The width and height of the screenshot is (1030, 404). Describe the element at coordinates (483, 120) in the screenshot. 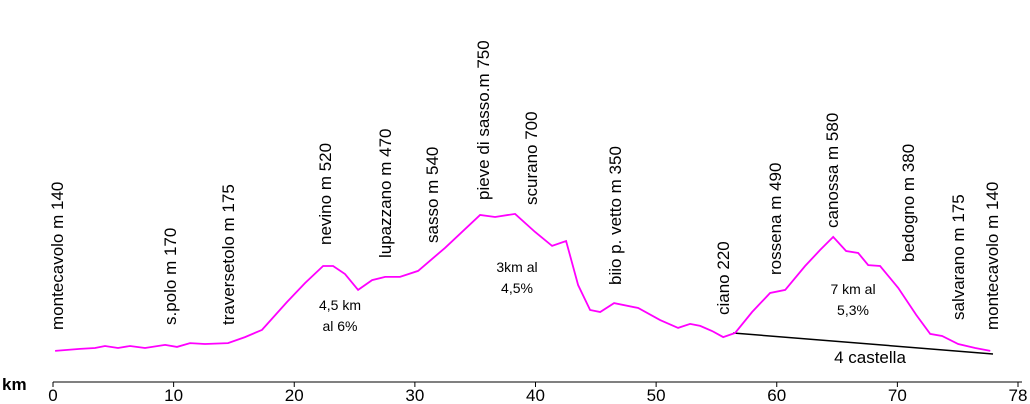

I see `place-label: pieve di sasso.m 750` at that location.